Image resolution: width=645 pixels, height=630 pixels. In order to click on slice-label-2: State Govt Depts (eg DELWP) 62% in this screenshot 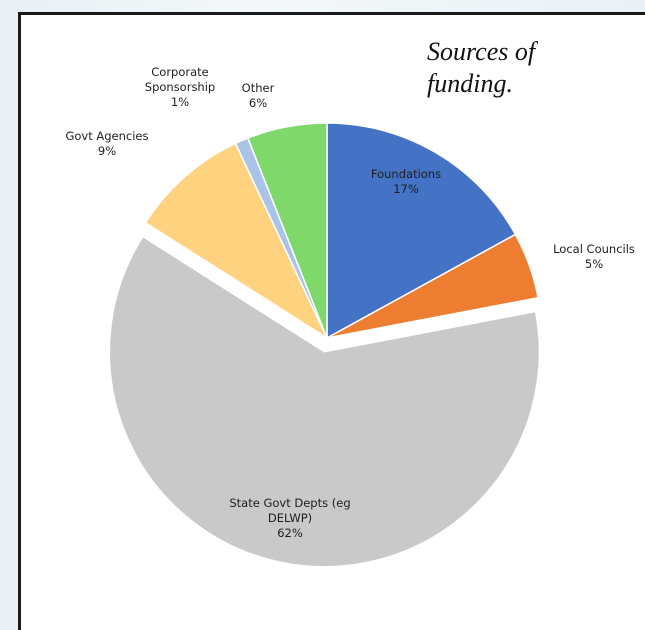, I will do `click(289, 518)`.